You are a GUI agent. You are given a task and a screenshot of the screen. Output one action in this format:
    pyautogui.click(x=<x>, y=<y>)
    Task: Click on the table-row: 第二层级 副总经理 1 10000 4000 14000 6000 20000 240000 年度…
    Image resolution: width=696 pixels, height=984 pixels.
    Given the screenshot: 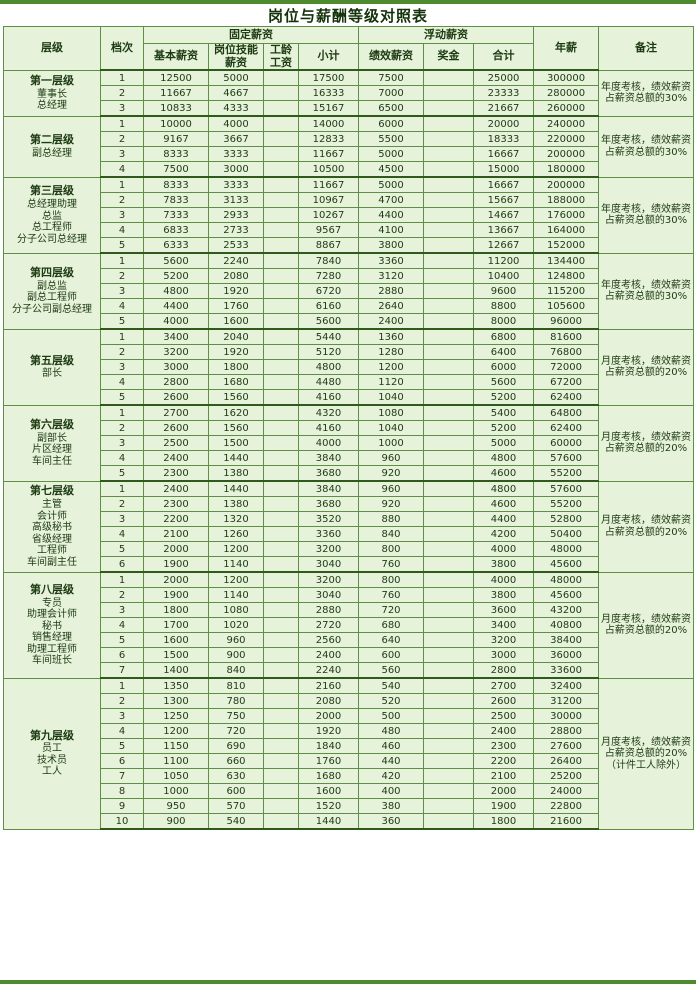 What is the action you would take?
    pyautogui.click(x=349, y=146)
    